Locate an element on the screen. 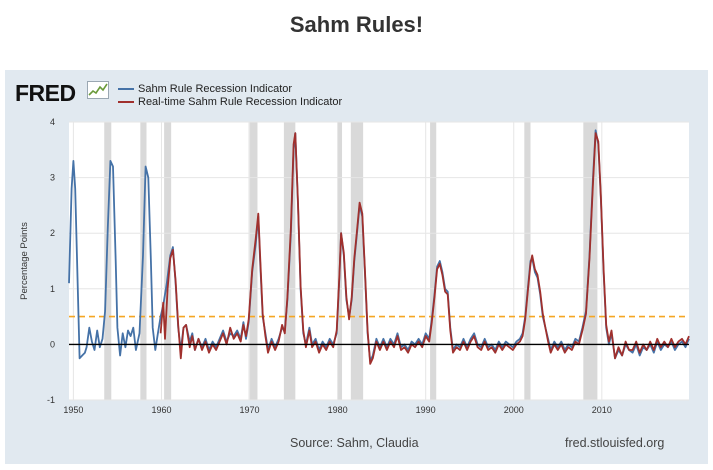 This screenshot has width=713, height=470. fred-logo: FRED is located at coordinates (45, 93).